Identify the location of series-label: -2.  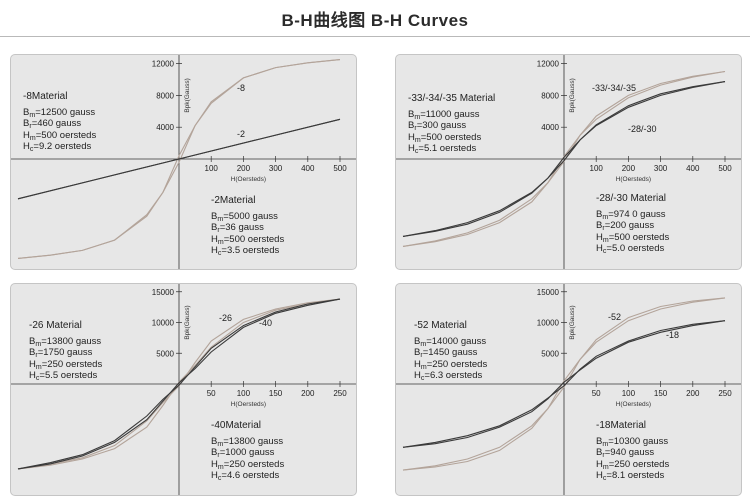
(241, 134).